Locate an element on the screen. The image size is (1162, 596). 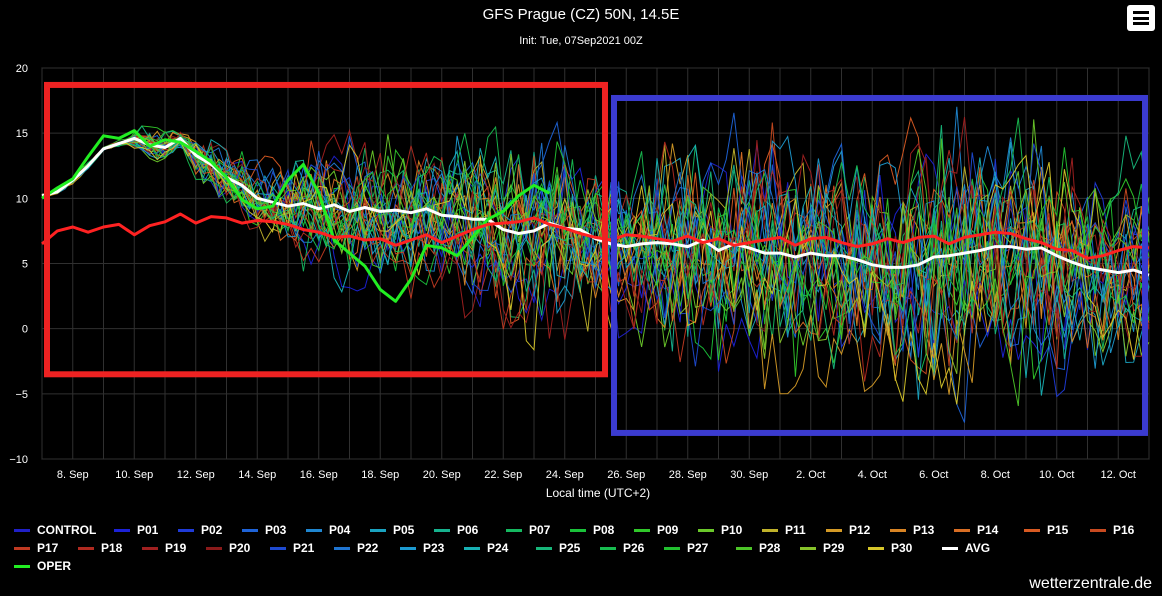
legend-item-p12: P12 is located at coordinates (848, 530).